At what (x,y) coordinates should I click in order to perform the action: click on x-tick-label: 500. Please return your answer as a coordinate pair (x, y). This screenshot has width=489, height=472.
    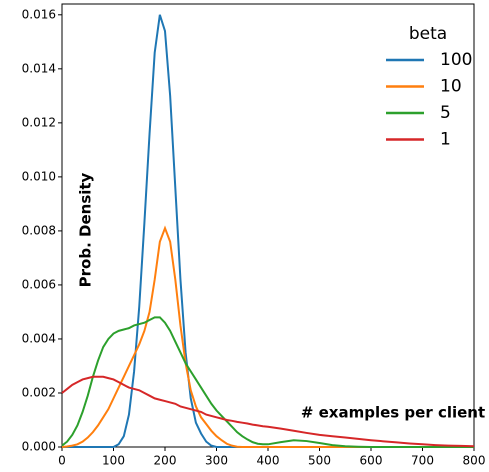
    Looking at the image, I should click on (319, 461).